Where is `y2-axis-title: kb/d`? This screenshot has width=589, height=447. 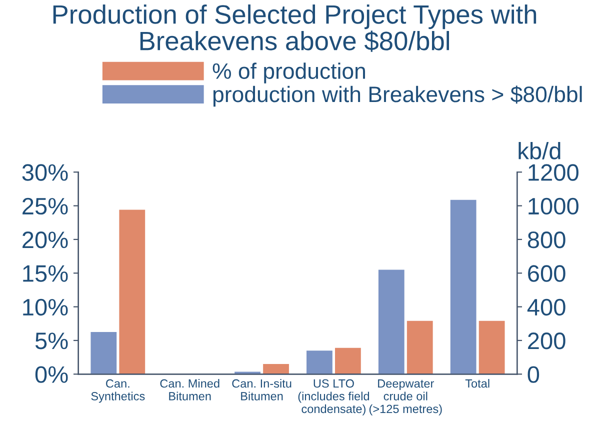
y2-axis-title: kb/d is located at coordinates (539, 151).